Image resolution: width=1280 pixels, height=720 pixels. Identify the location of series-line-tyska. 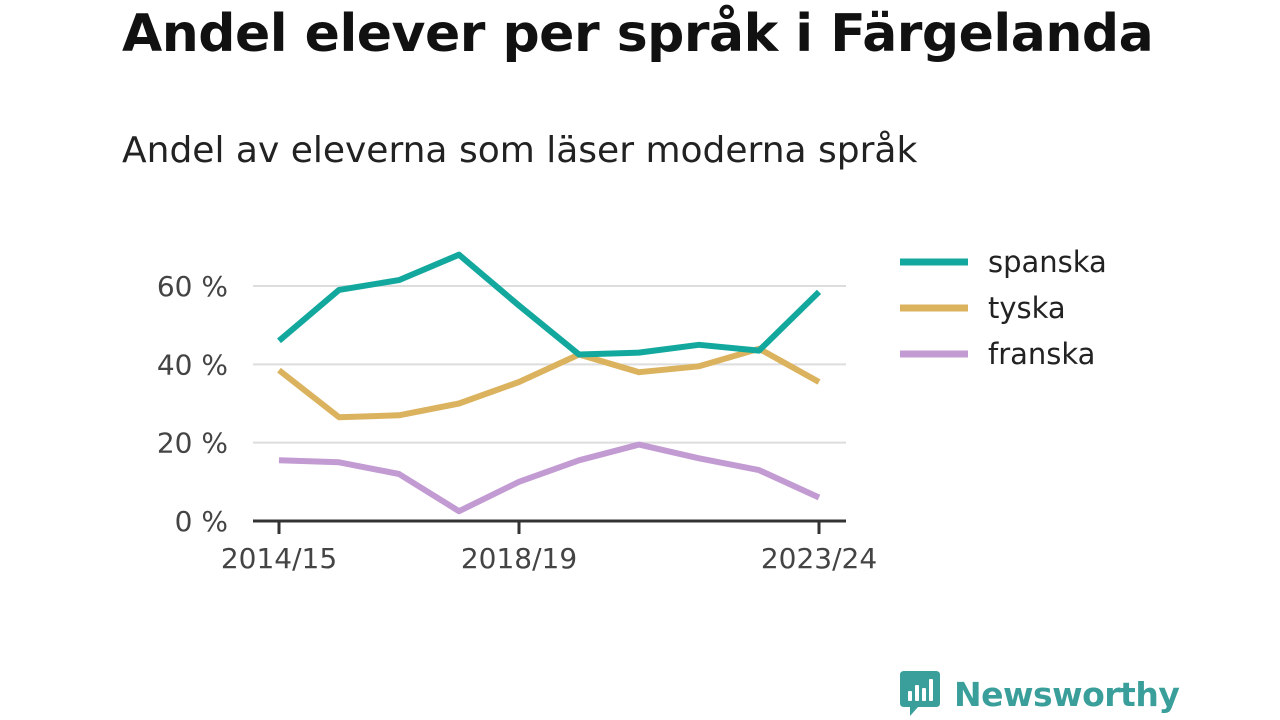
(549, 383).